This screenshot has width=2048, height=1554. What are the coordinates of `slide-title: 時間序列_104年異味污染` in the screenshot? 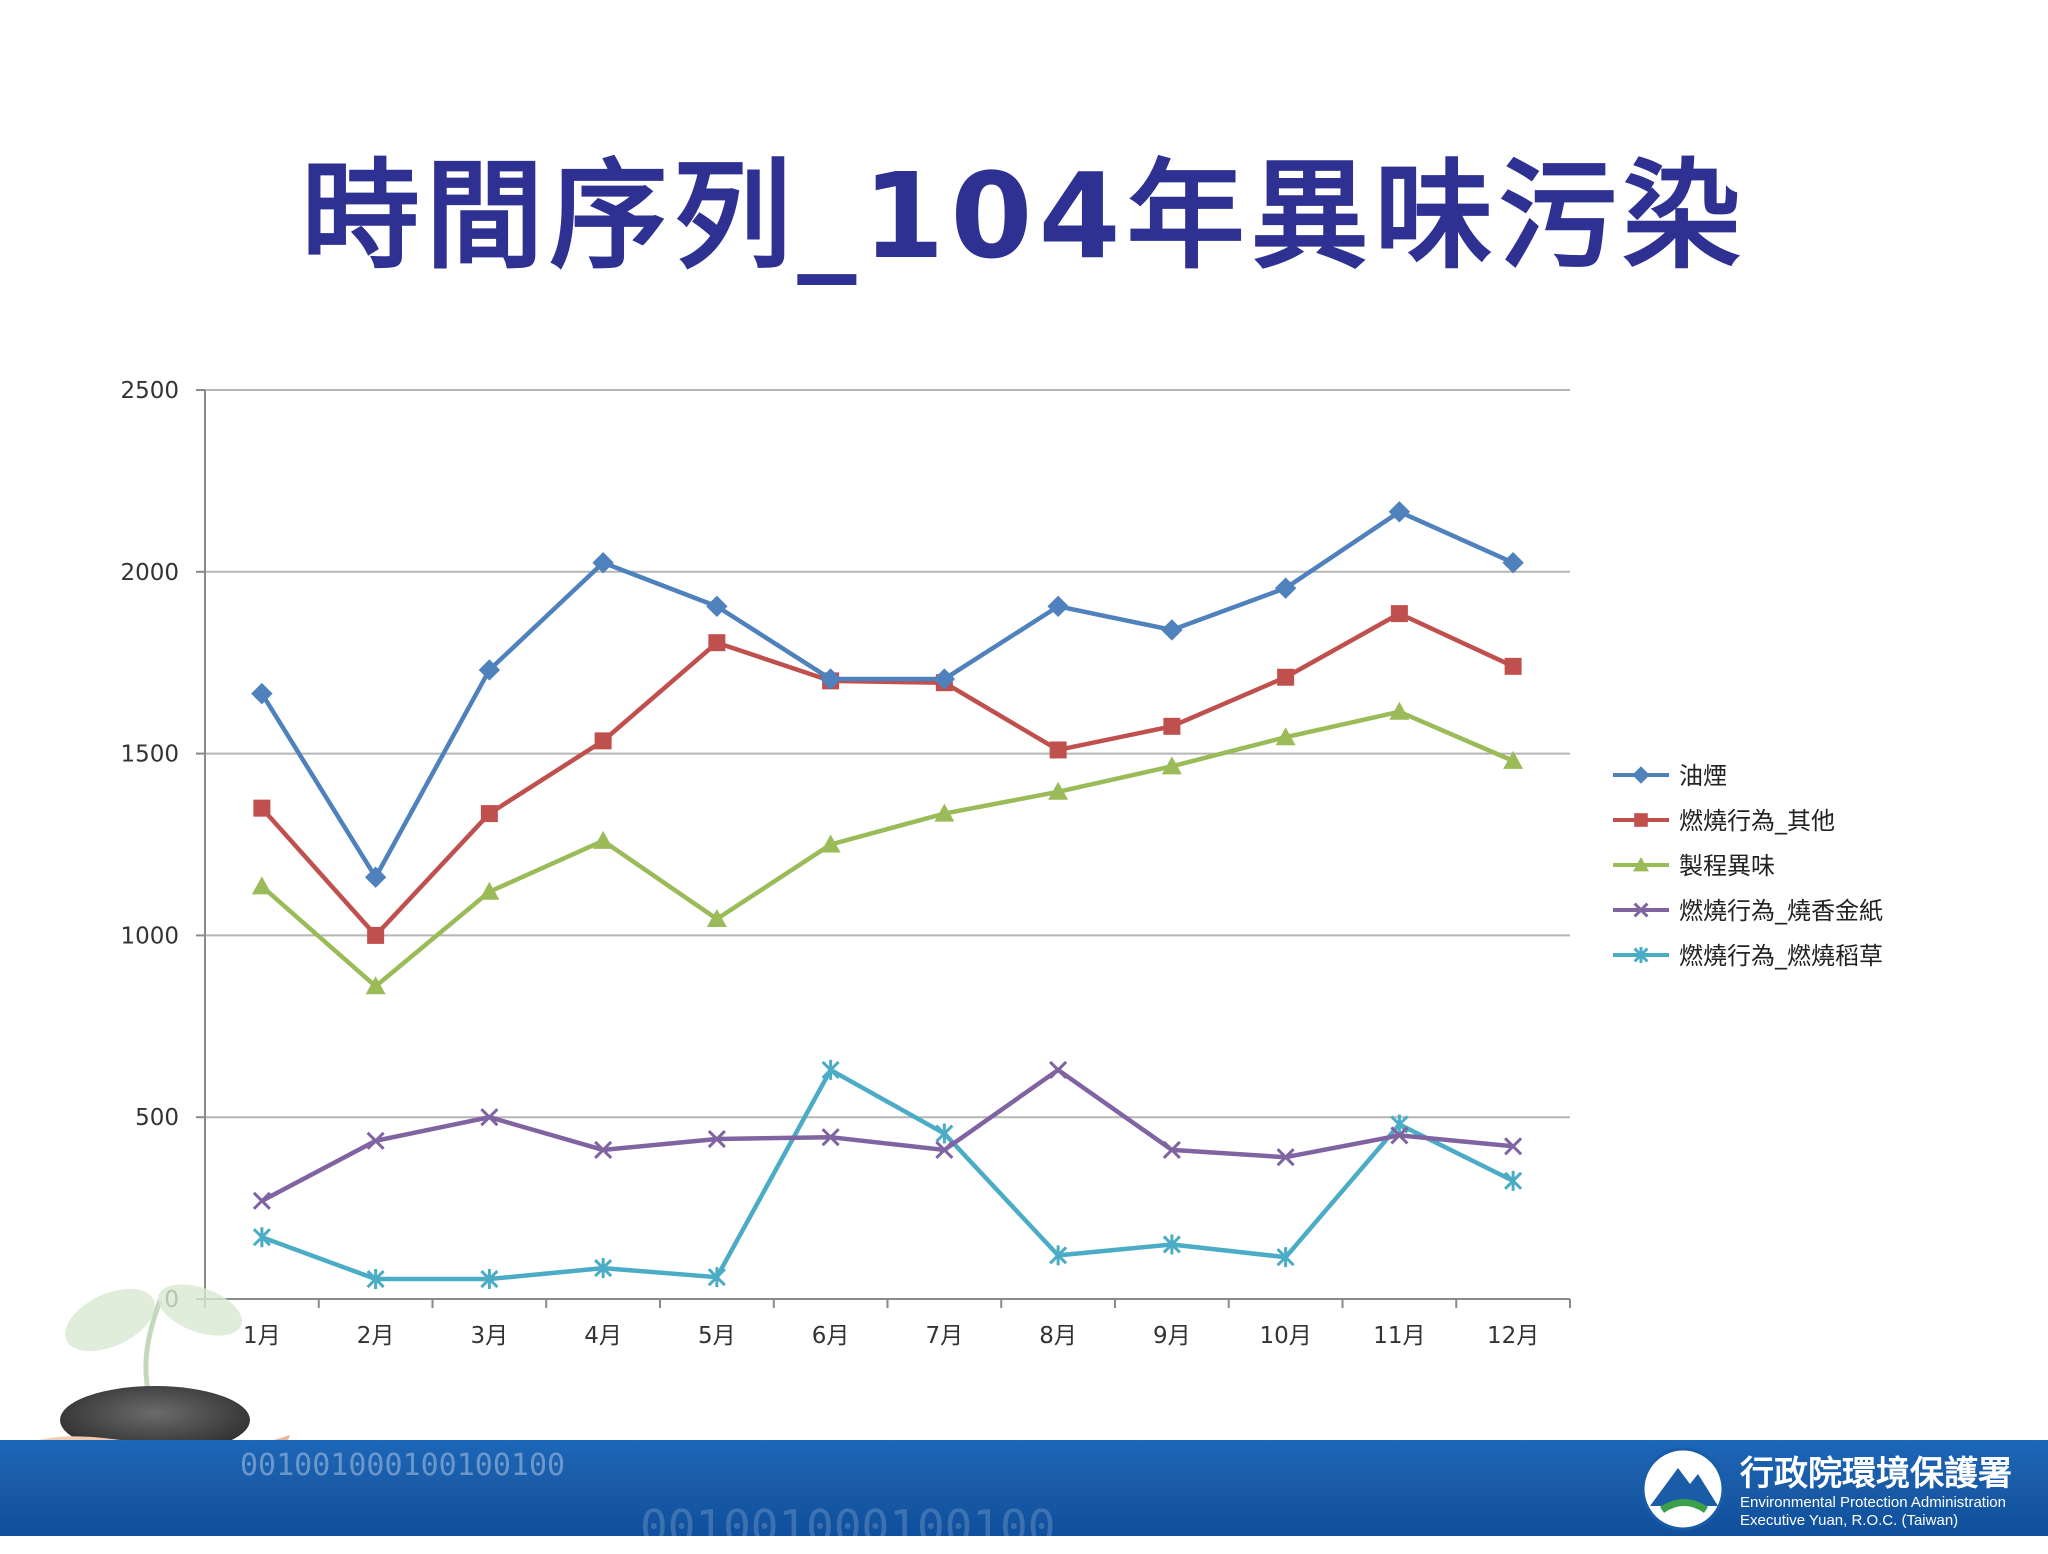 It's located at (1024, 216).